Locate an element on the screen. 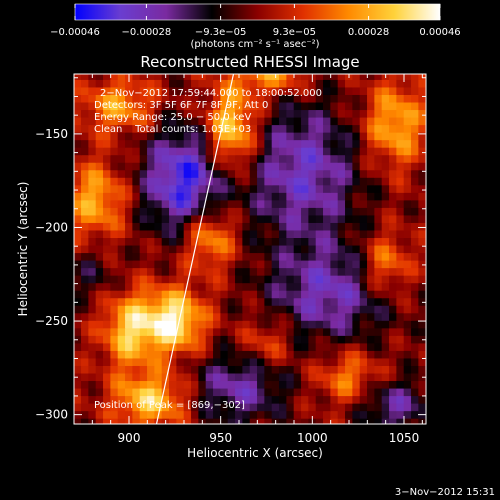 The image size is (500, 500). x-tick-label: 900 is located at coordinates (129, 438).